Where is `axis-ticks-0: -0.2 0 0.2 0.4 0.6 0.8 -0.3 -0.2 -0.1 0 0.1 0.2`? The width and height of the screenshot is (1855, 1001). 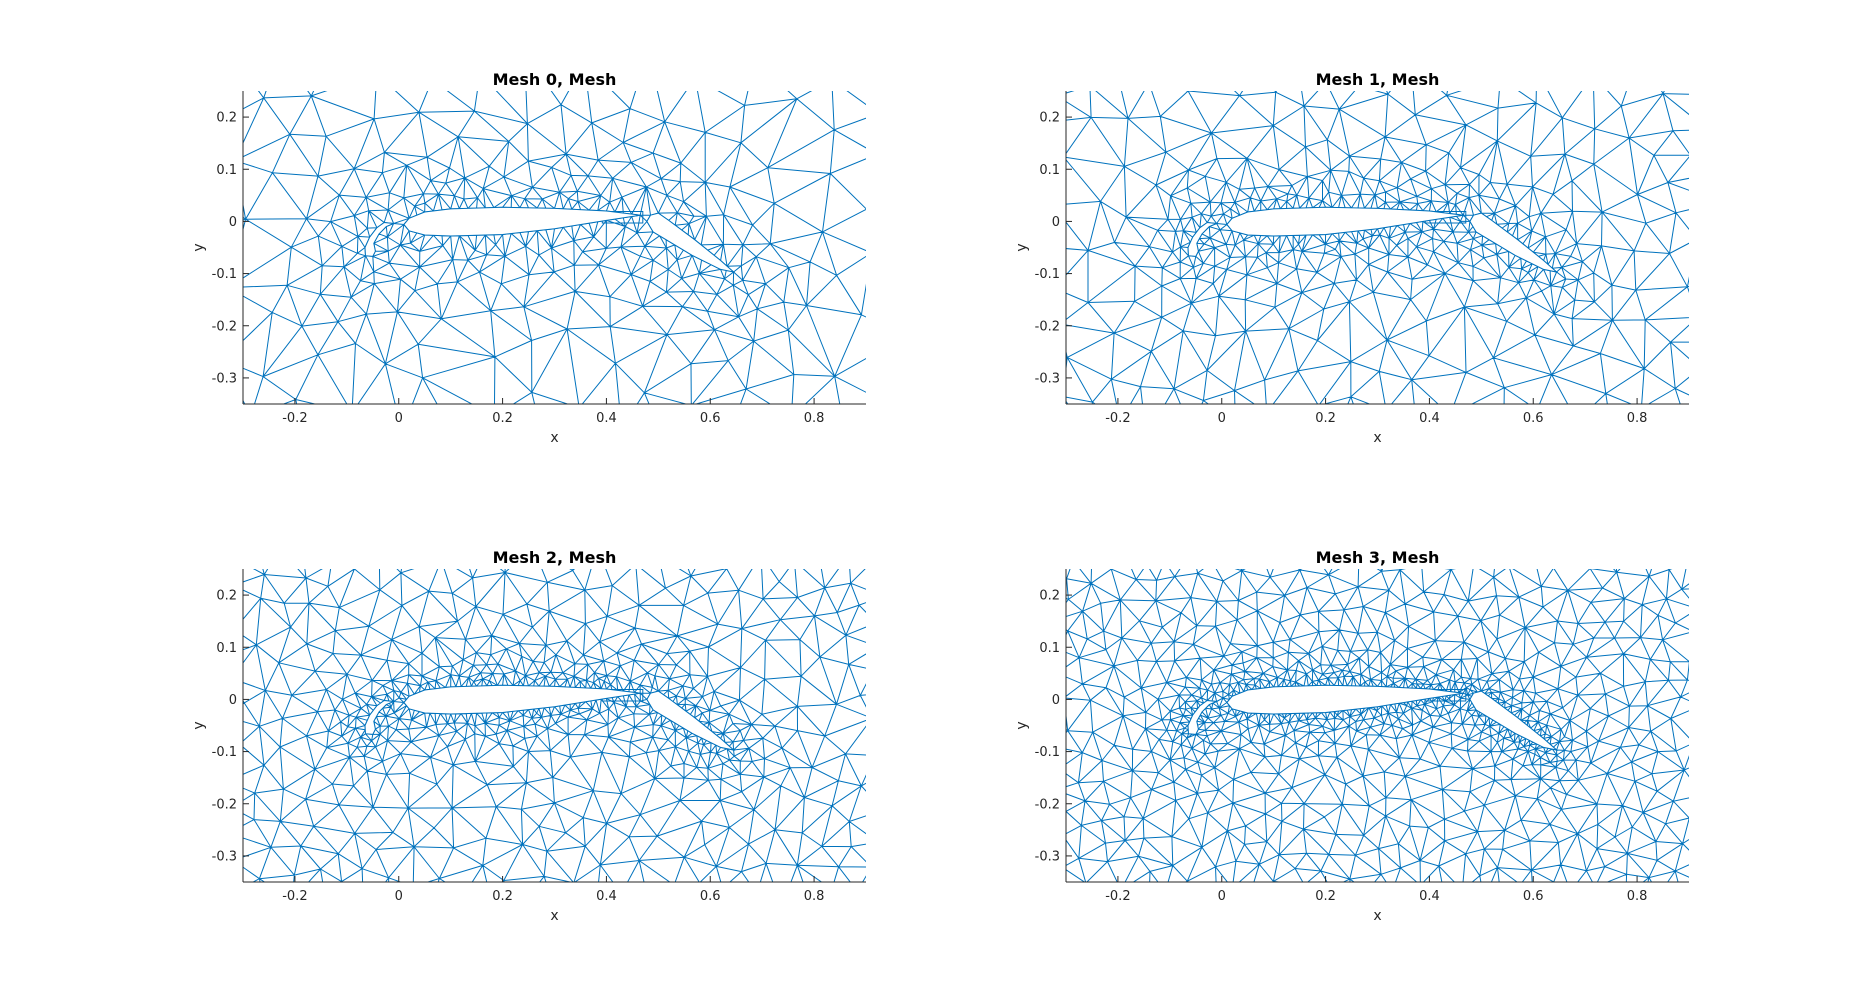 axis-ticks-0: -0.2 0 0.2 0.4 0.6 0.8 -0.3 -0.2 -0.1 0 0.1 0.2 is located at coordinates (539, 258).